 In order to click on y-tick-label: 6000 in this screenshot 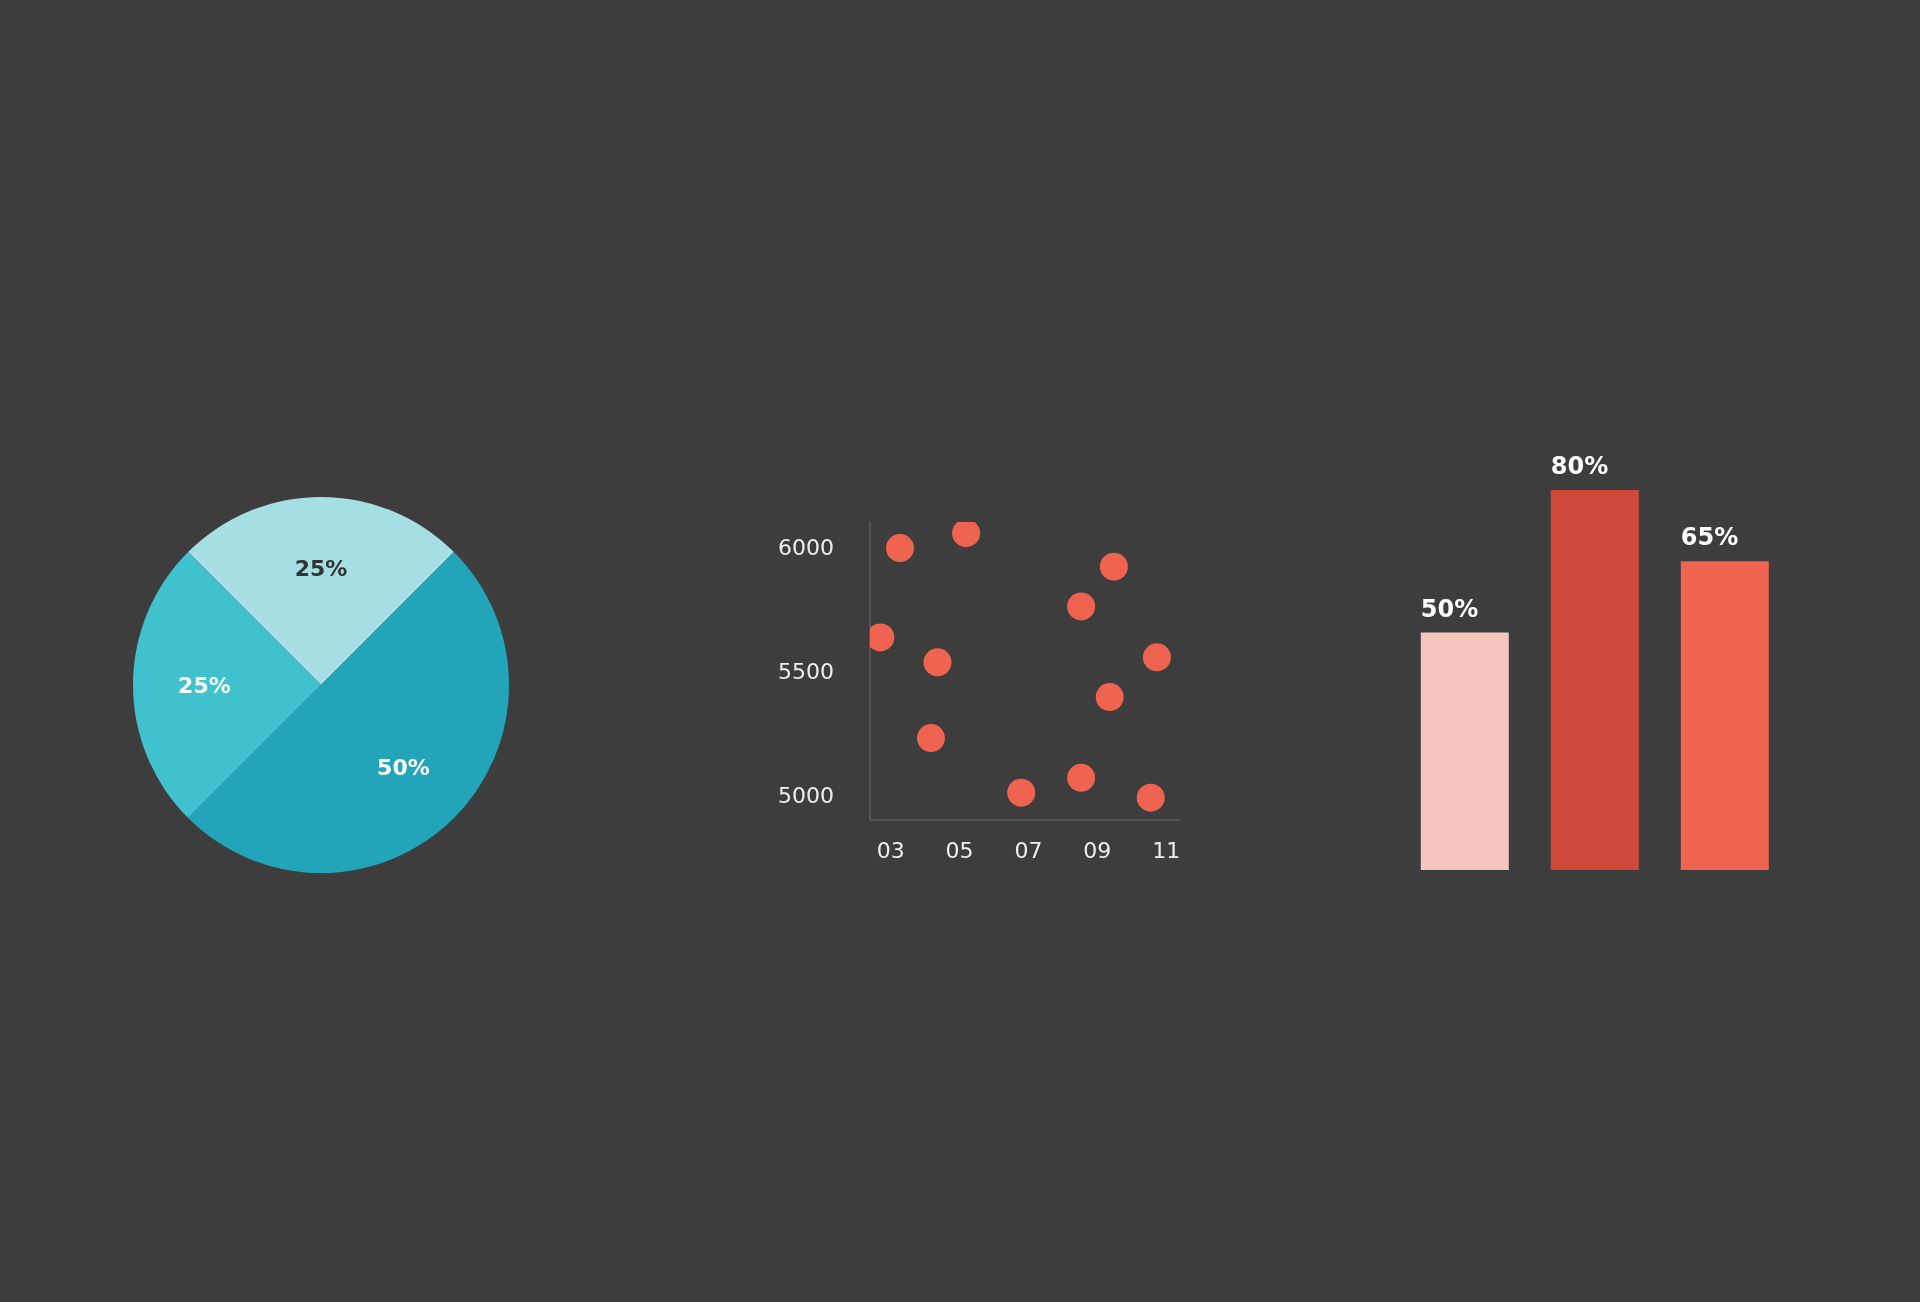, I will do `click(806, 547)`.